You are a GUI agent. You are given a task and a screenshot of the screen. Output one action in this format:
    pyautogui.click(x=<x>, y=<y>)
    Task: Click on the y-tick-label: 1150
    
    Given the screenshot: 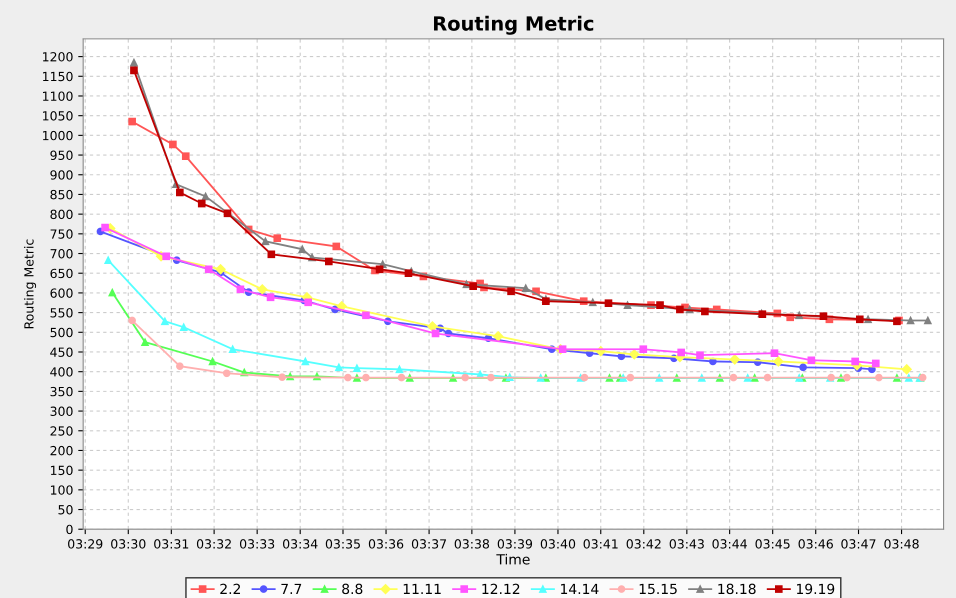 What is the action you would take?
    pyautogui.click(x=58, y=77)
    